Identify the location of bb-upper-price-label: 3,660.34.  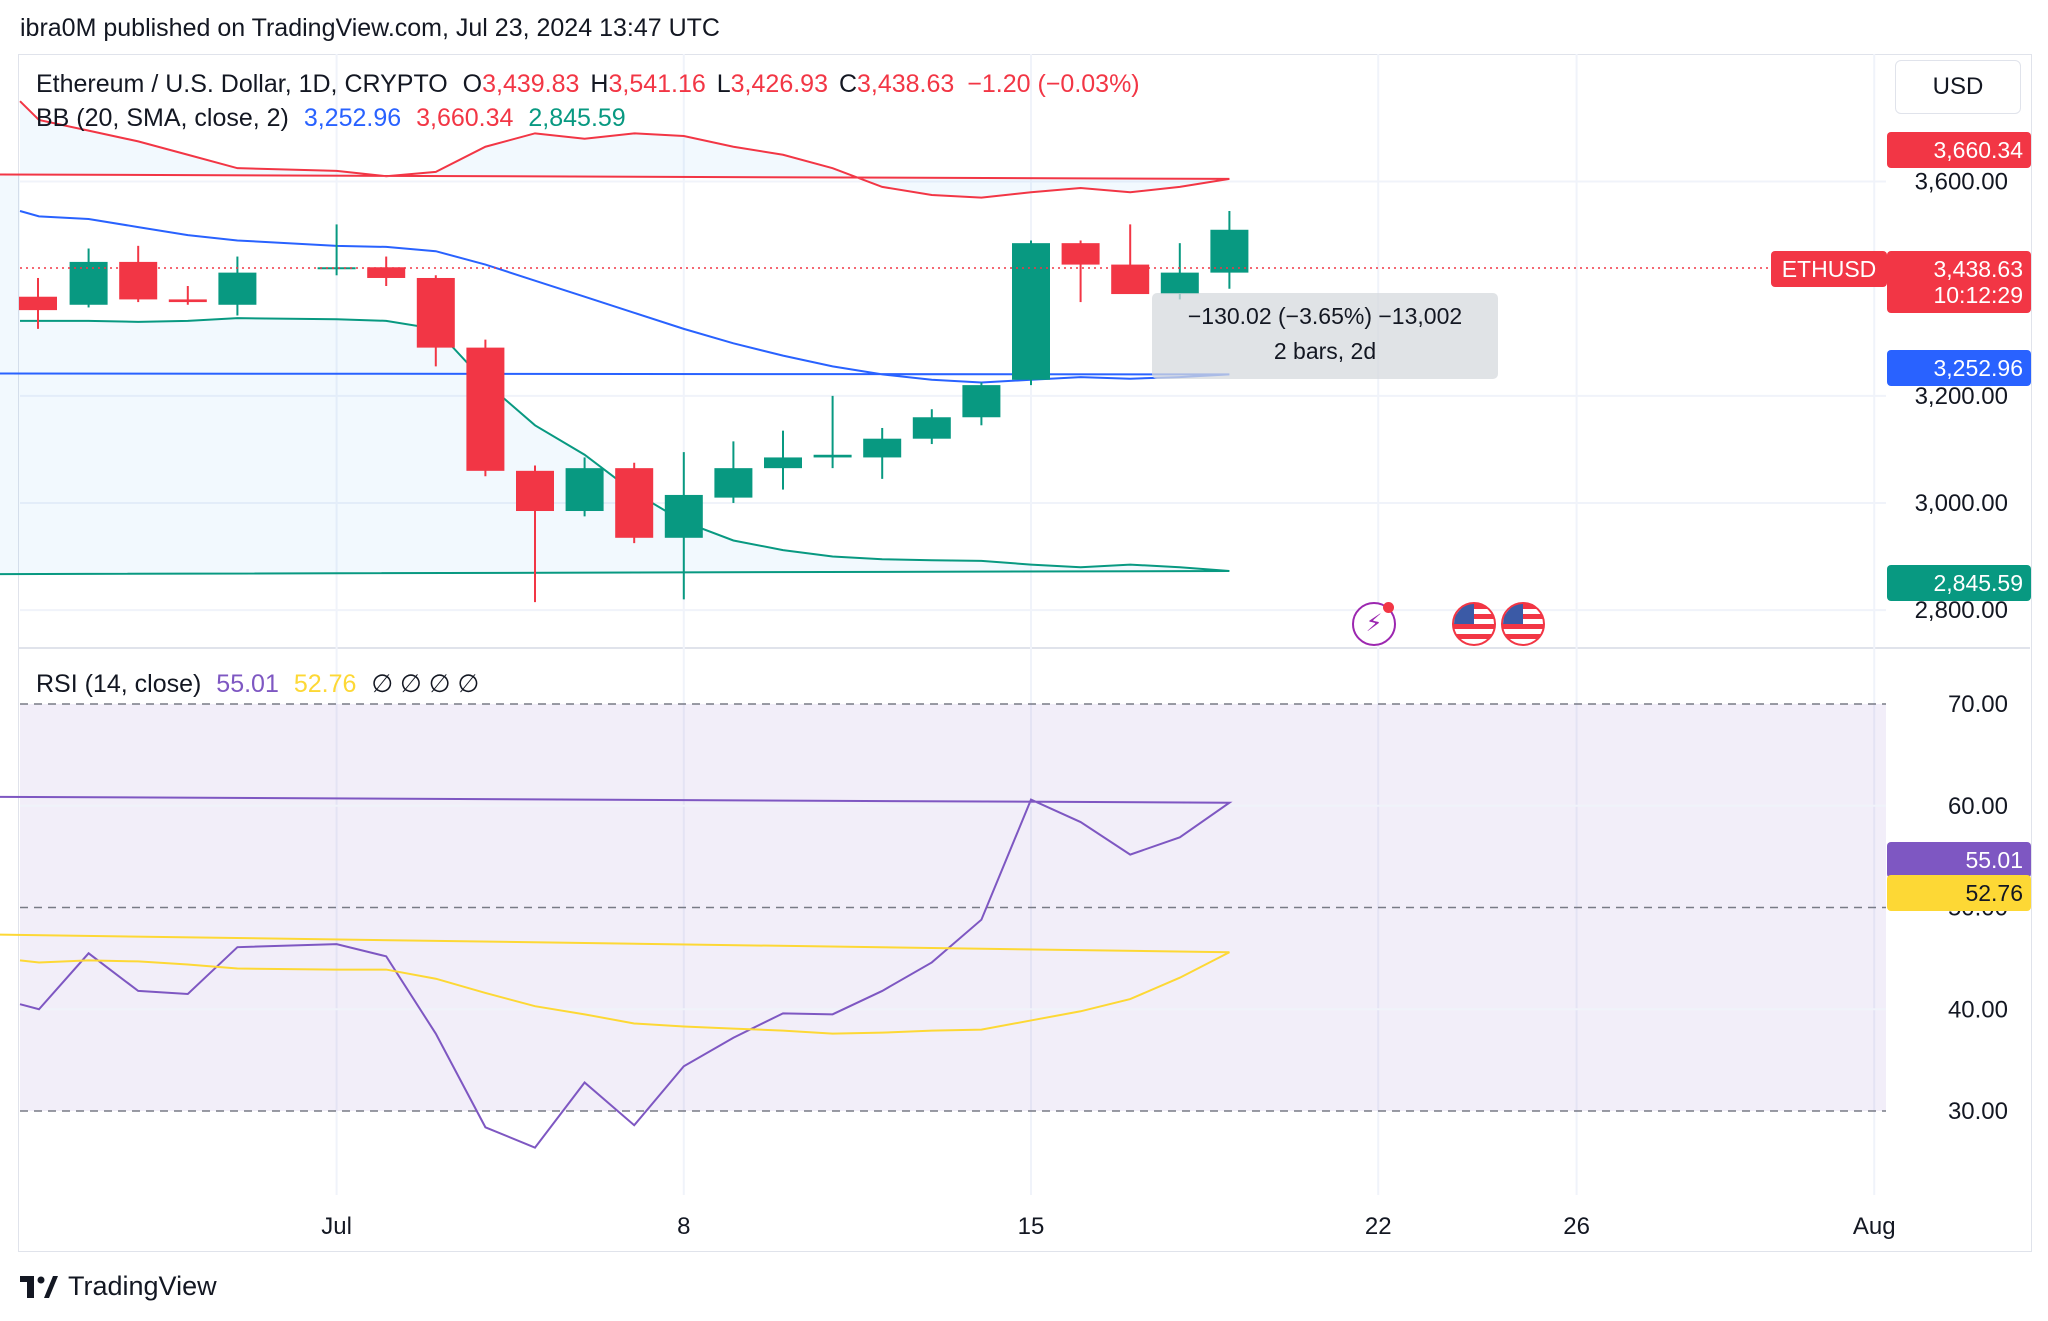
(1959, 150).